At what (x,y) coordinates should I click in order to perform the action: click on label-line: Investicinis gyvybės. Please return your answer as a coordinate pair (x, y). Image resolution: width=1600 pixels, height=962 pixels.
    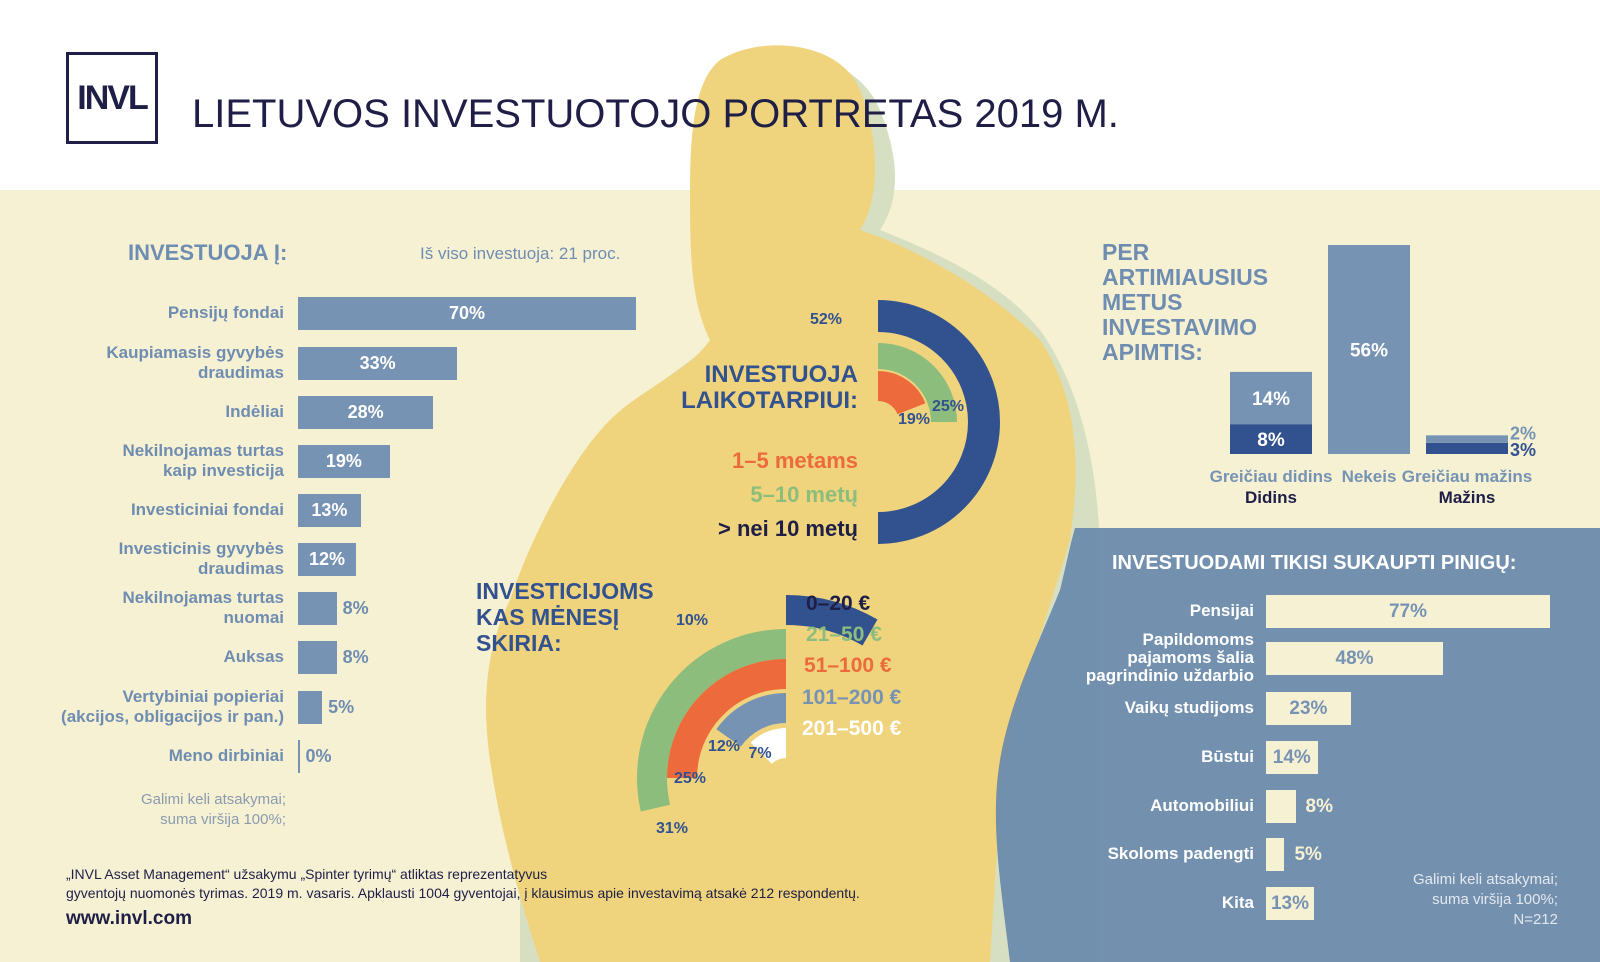
    Looking at the image, I should click on (201, 548).